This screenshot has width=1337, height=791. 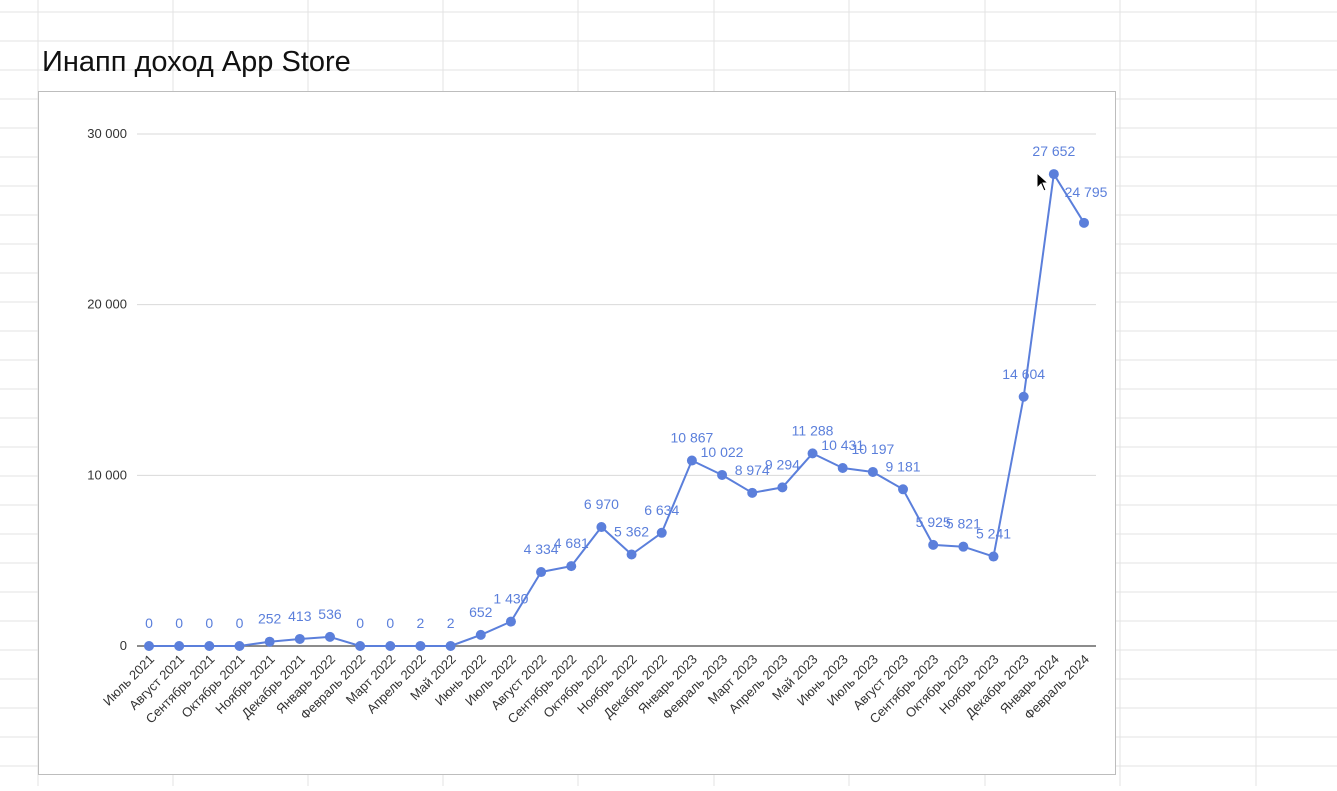 What do you see at coordinates (571, 543) in the screenshot?
I see `data-label: 4 681` at bounding box center [571, 543].